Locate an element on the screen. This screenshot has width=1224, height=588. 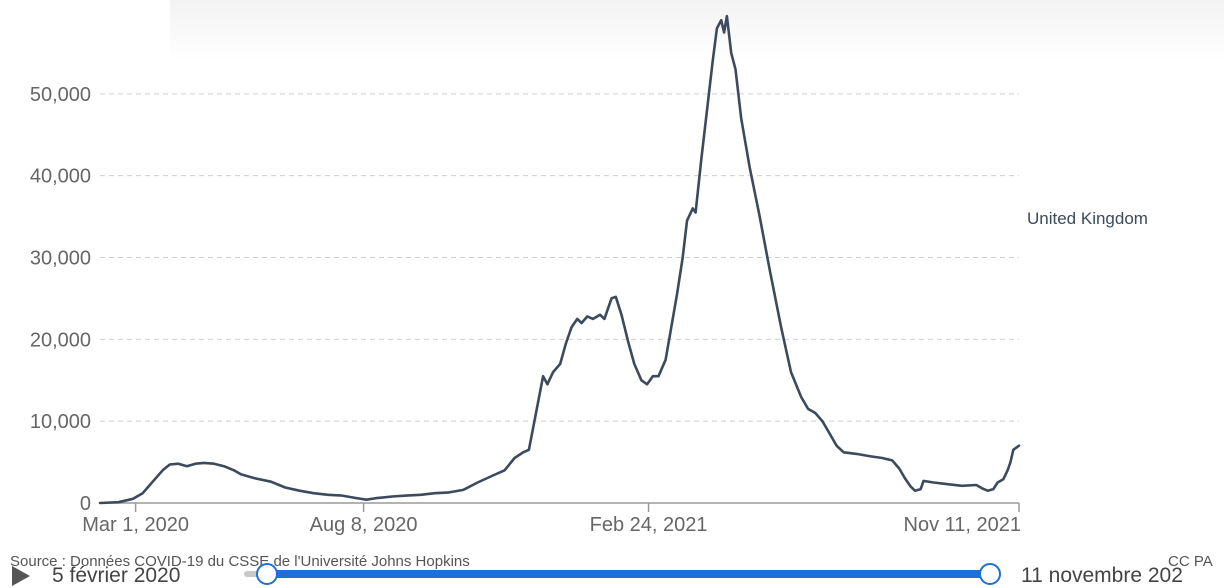
x-tick-label: Aug 8, 2020 is located at coordinates (364, 525).